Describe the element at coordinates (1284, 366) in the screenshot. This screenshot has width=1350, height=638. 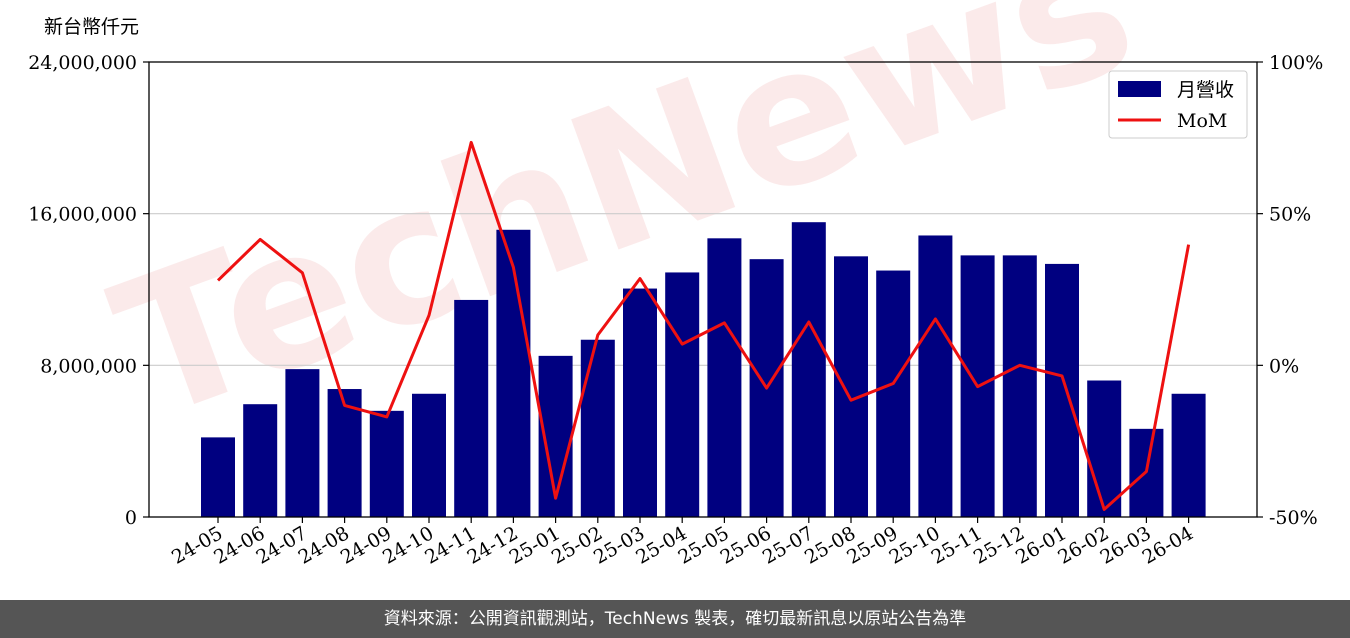
I see `y-right-tick-label: 0%` at that location.